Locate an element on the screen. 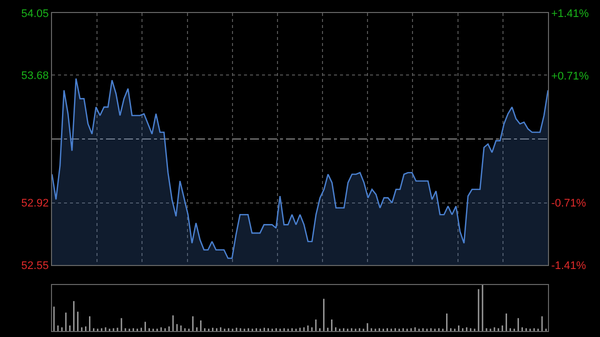  y-tick-label: 52.55 is located at coordinates (35, 266).